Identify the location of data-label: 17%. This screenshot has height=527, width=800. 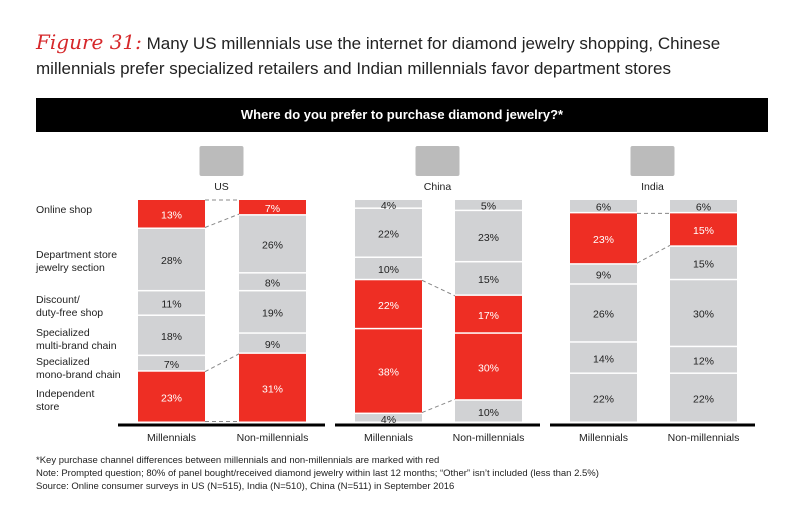
(488, 316).